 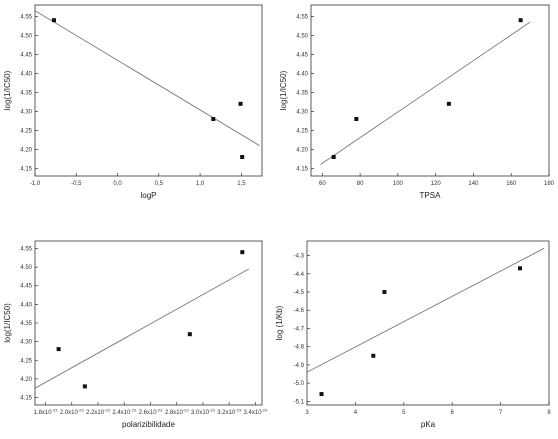 What do you see at coordinates (174, 413) in the screenshot?
I see `polarizibilidade-x-tick-mantissa: 2.8x10` at bounding box center [174, 413].